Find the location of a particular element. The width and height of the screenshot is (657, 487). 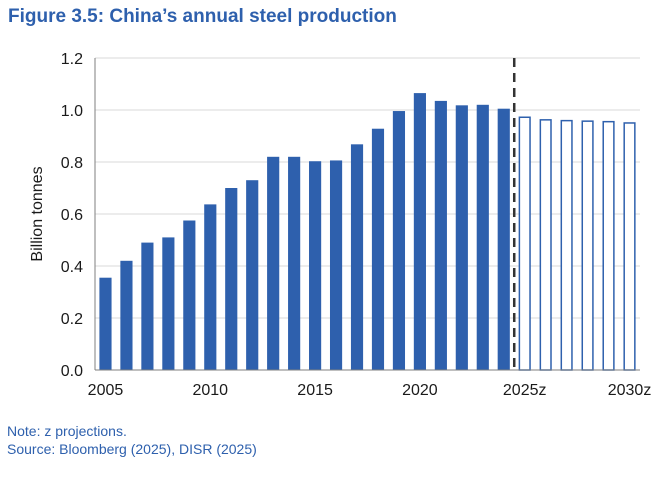

note-text: Note: z projections. is located at coordinates (67, 431).